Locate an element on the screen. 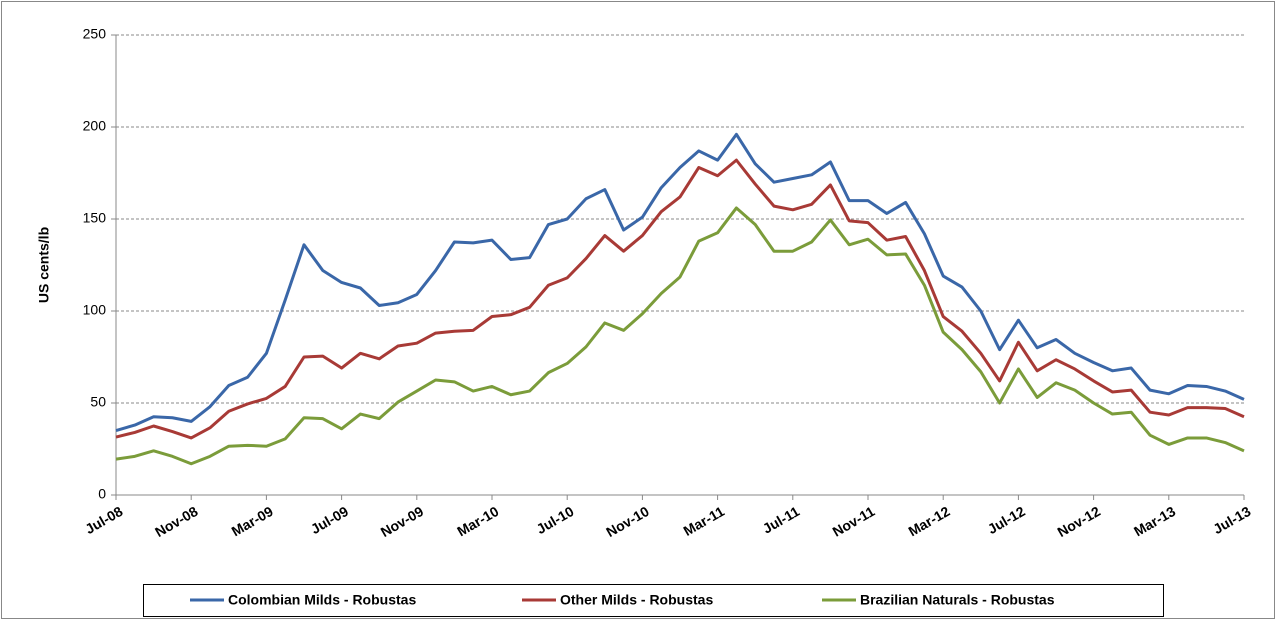  y-tick-label: 200 is located at coordinates (95, 126).